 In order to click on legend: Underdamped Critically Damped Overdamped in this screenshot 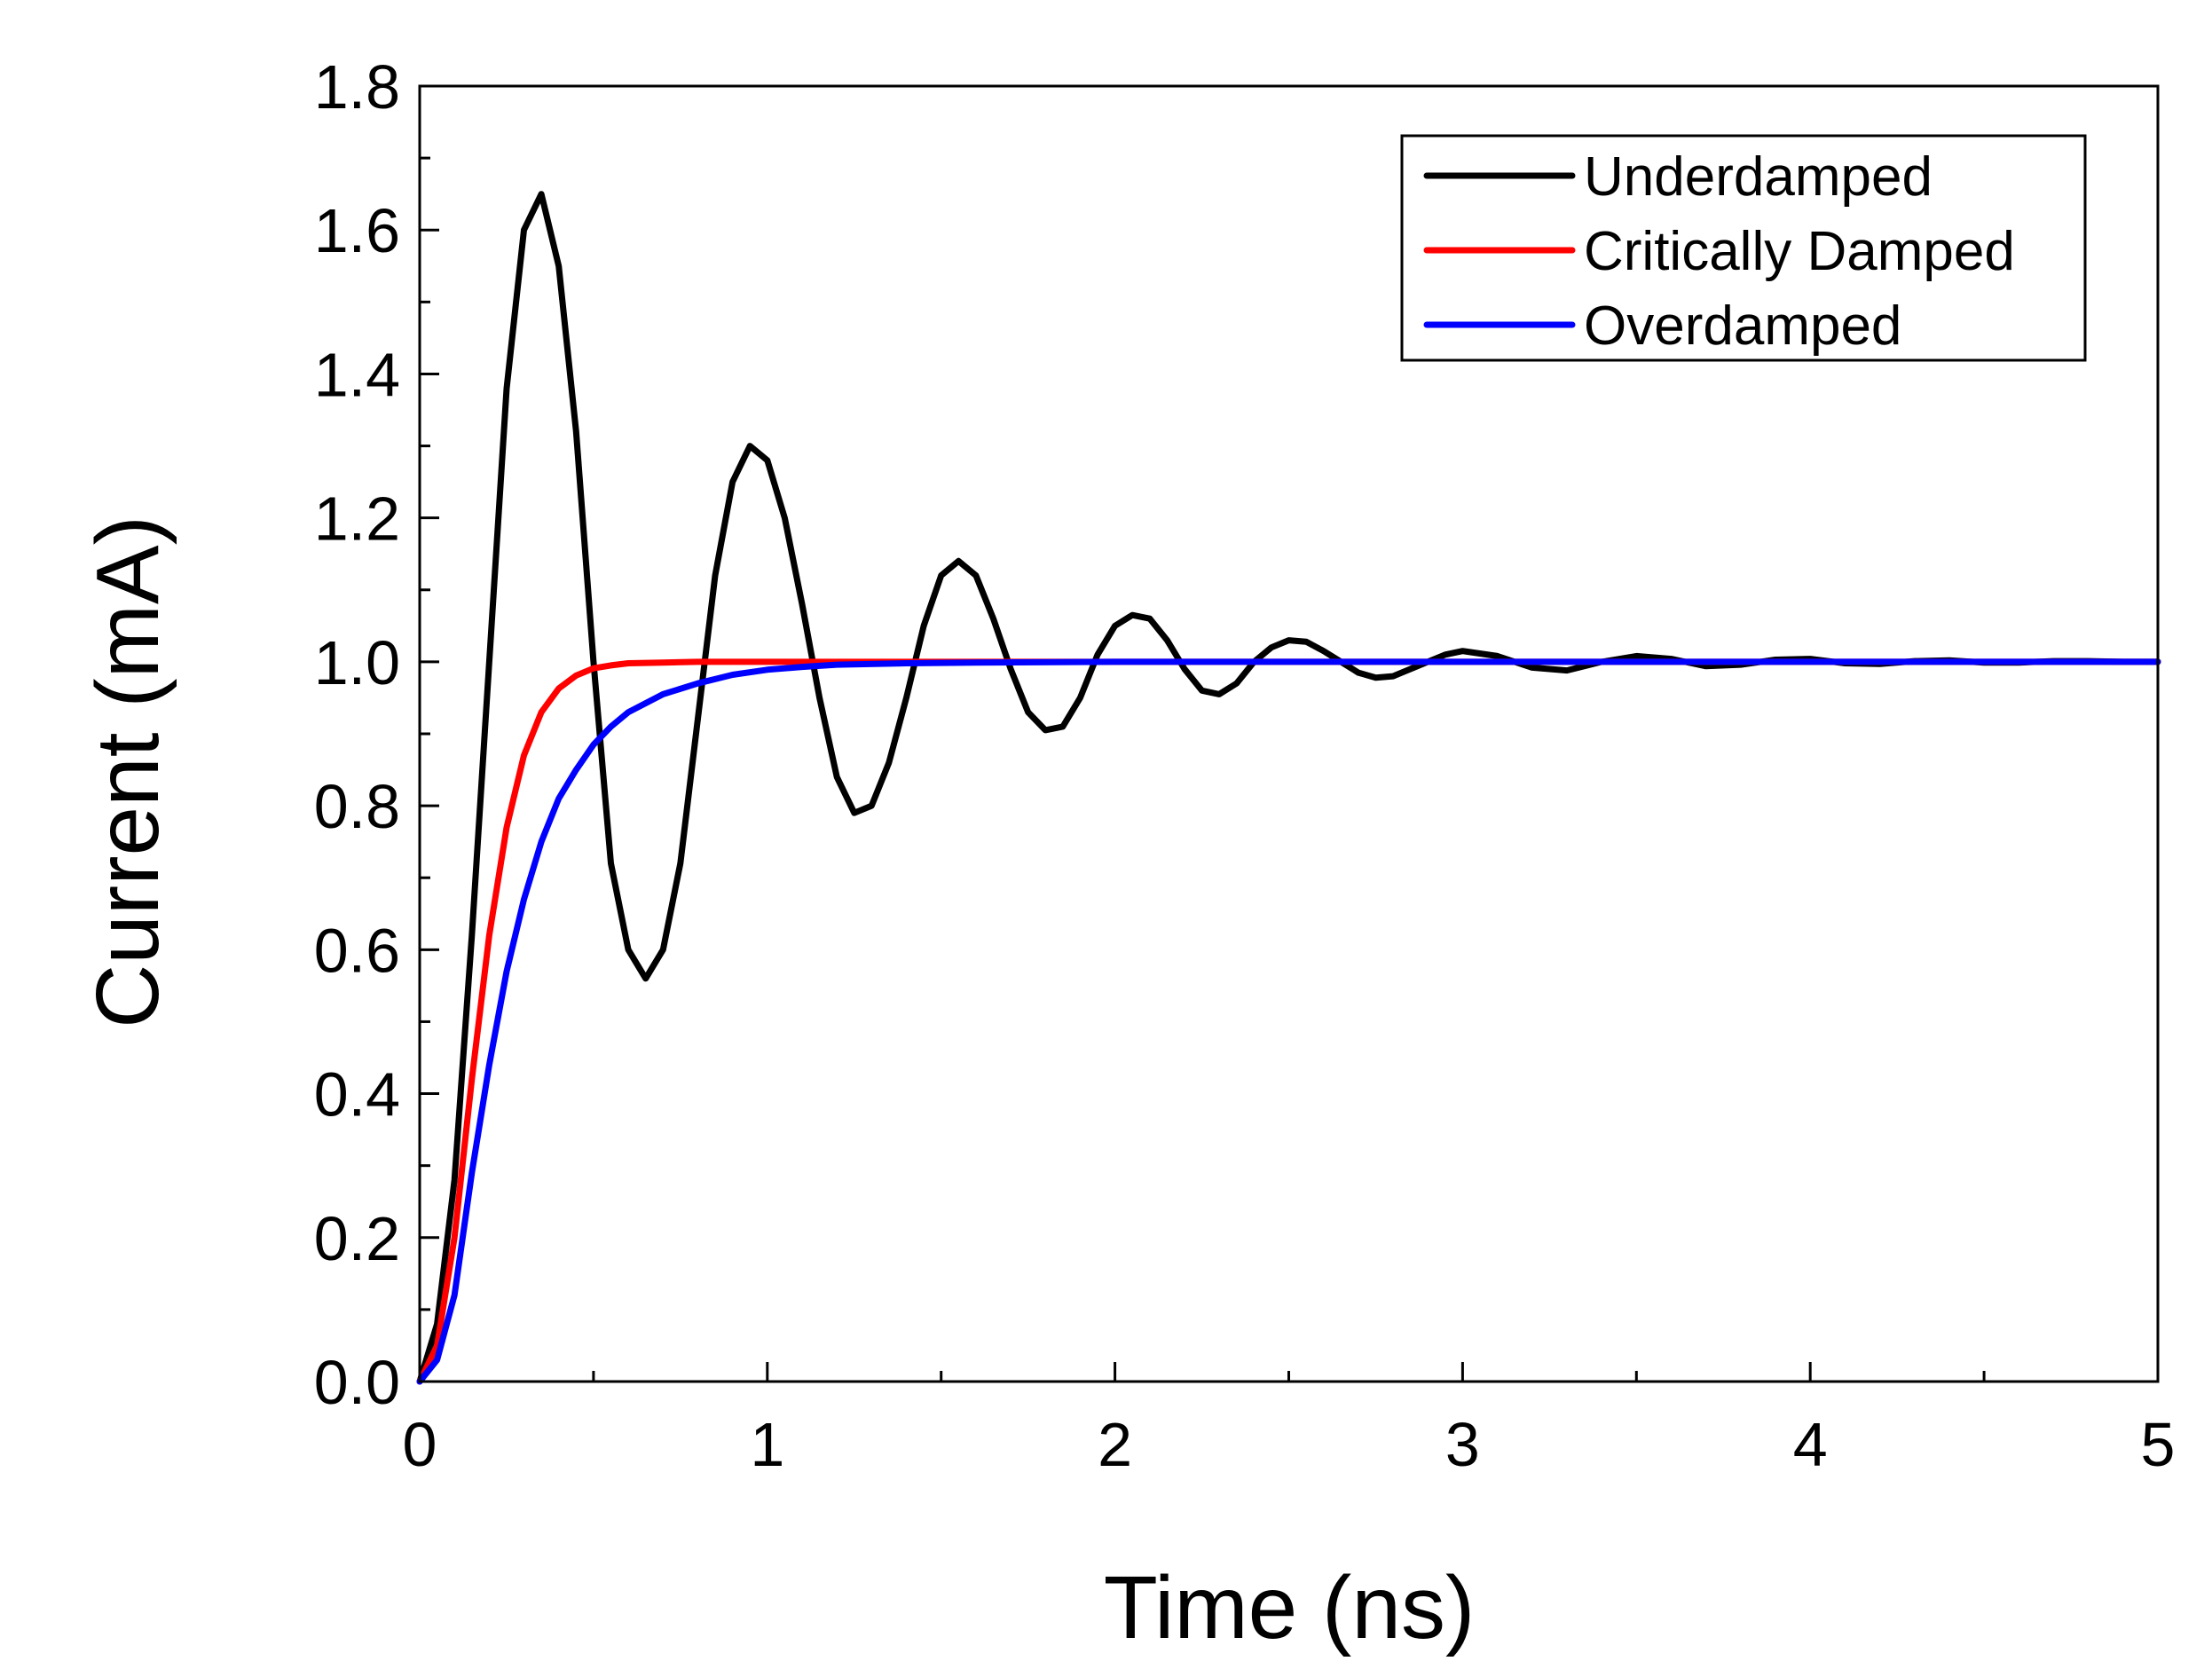, I will do `click(1743, 248)`.